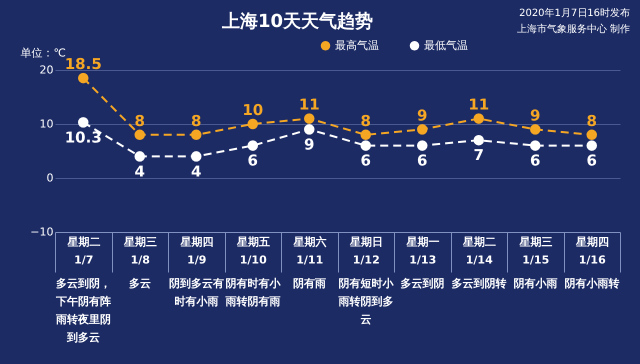 Image resolution: width=640 pixels, height=364 pixels. Describe the element at coordinates (574, 13) in the screenshot. I see `text: 2020年1月7日16时发布` at that location.